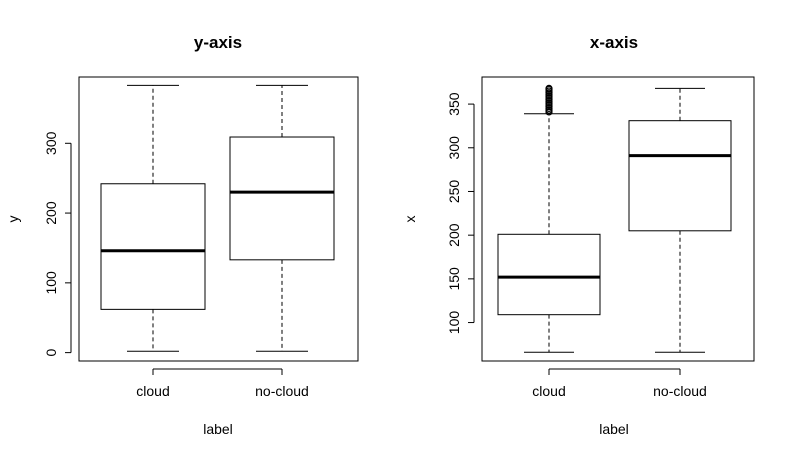  I want to click on chart-title: y-axis, so click(218, 42).